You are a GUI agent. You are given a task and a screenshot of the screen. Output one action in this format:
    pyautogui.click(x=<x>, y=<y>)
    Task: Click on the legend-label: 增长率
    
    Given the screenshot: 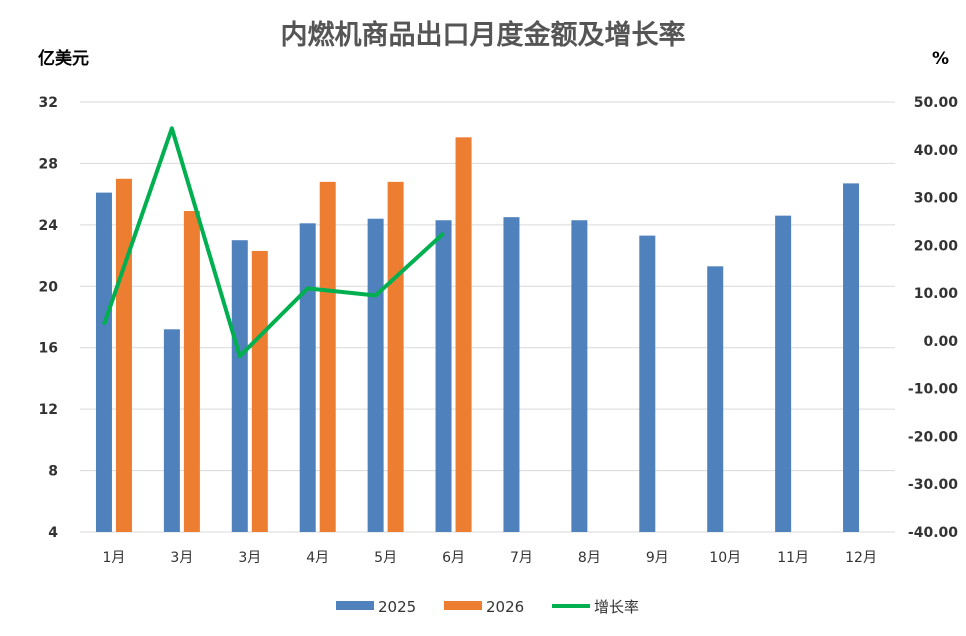 What is the action you would take?
    pyautogui.click(x=616, y=607)
    